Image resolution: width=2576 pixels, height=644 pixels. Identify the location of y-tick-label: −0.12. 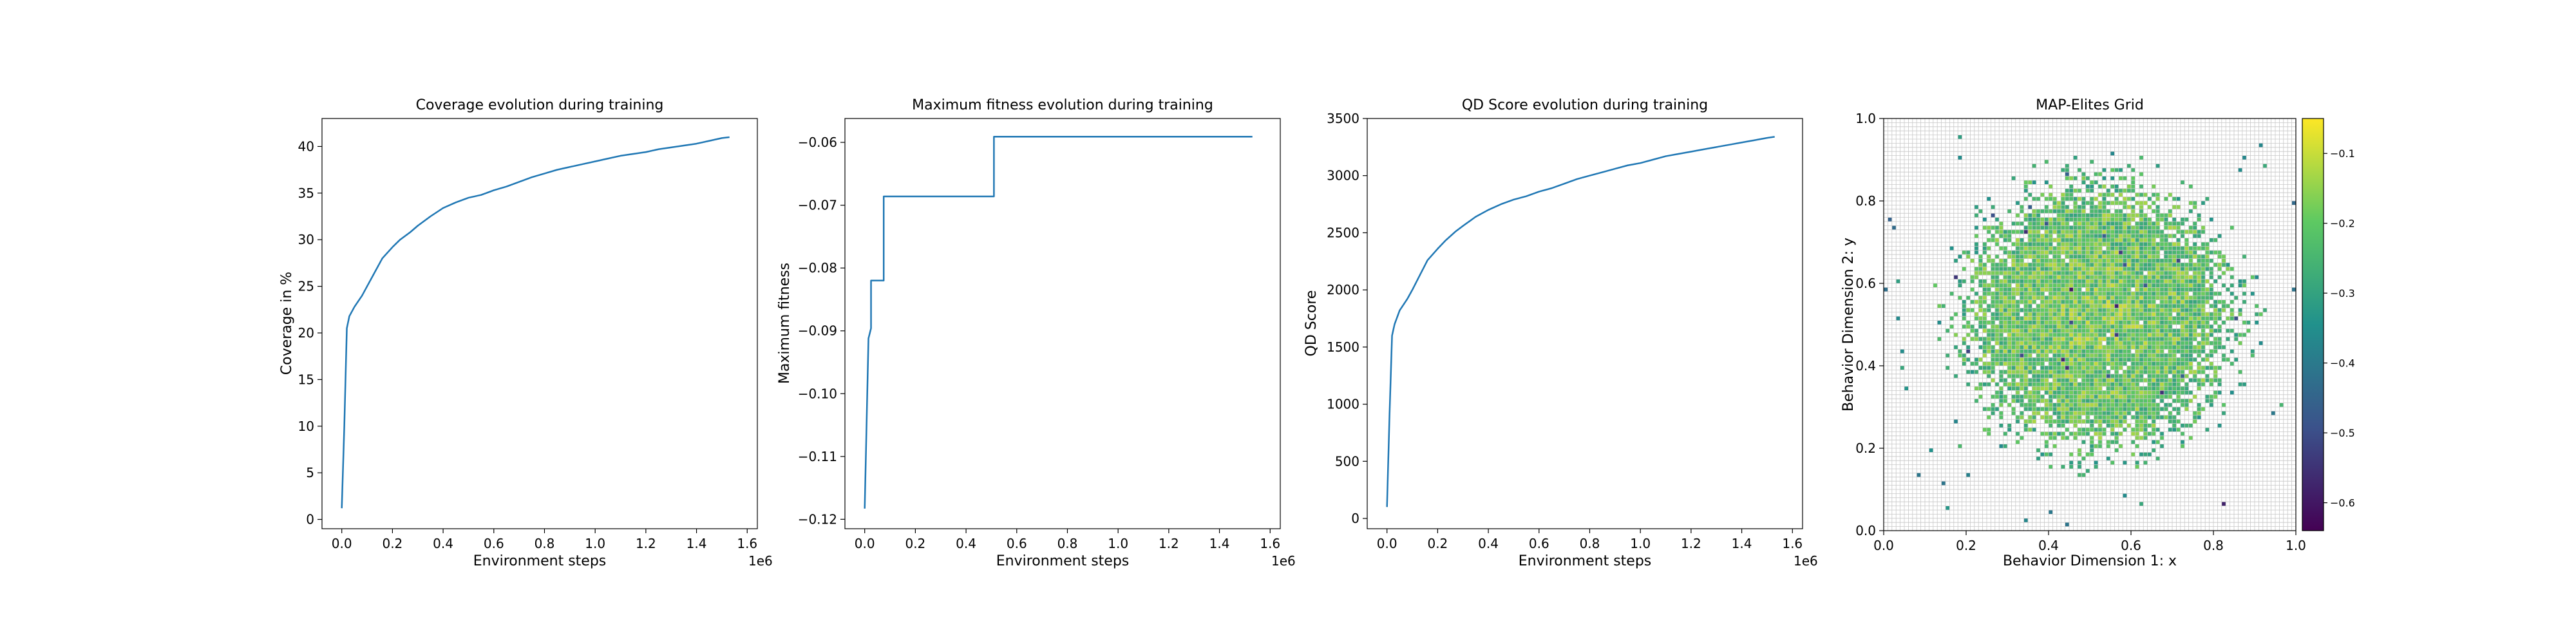
(817, 519).